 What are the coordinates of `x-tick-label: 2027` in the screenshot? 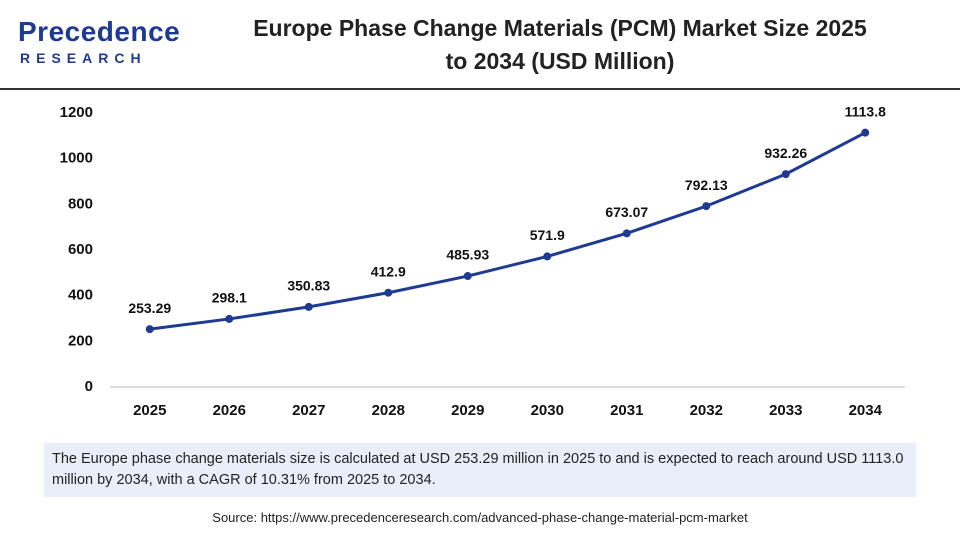 It's located at (308, 410).